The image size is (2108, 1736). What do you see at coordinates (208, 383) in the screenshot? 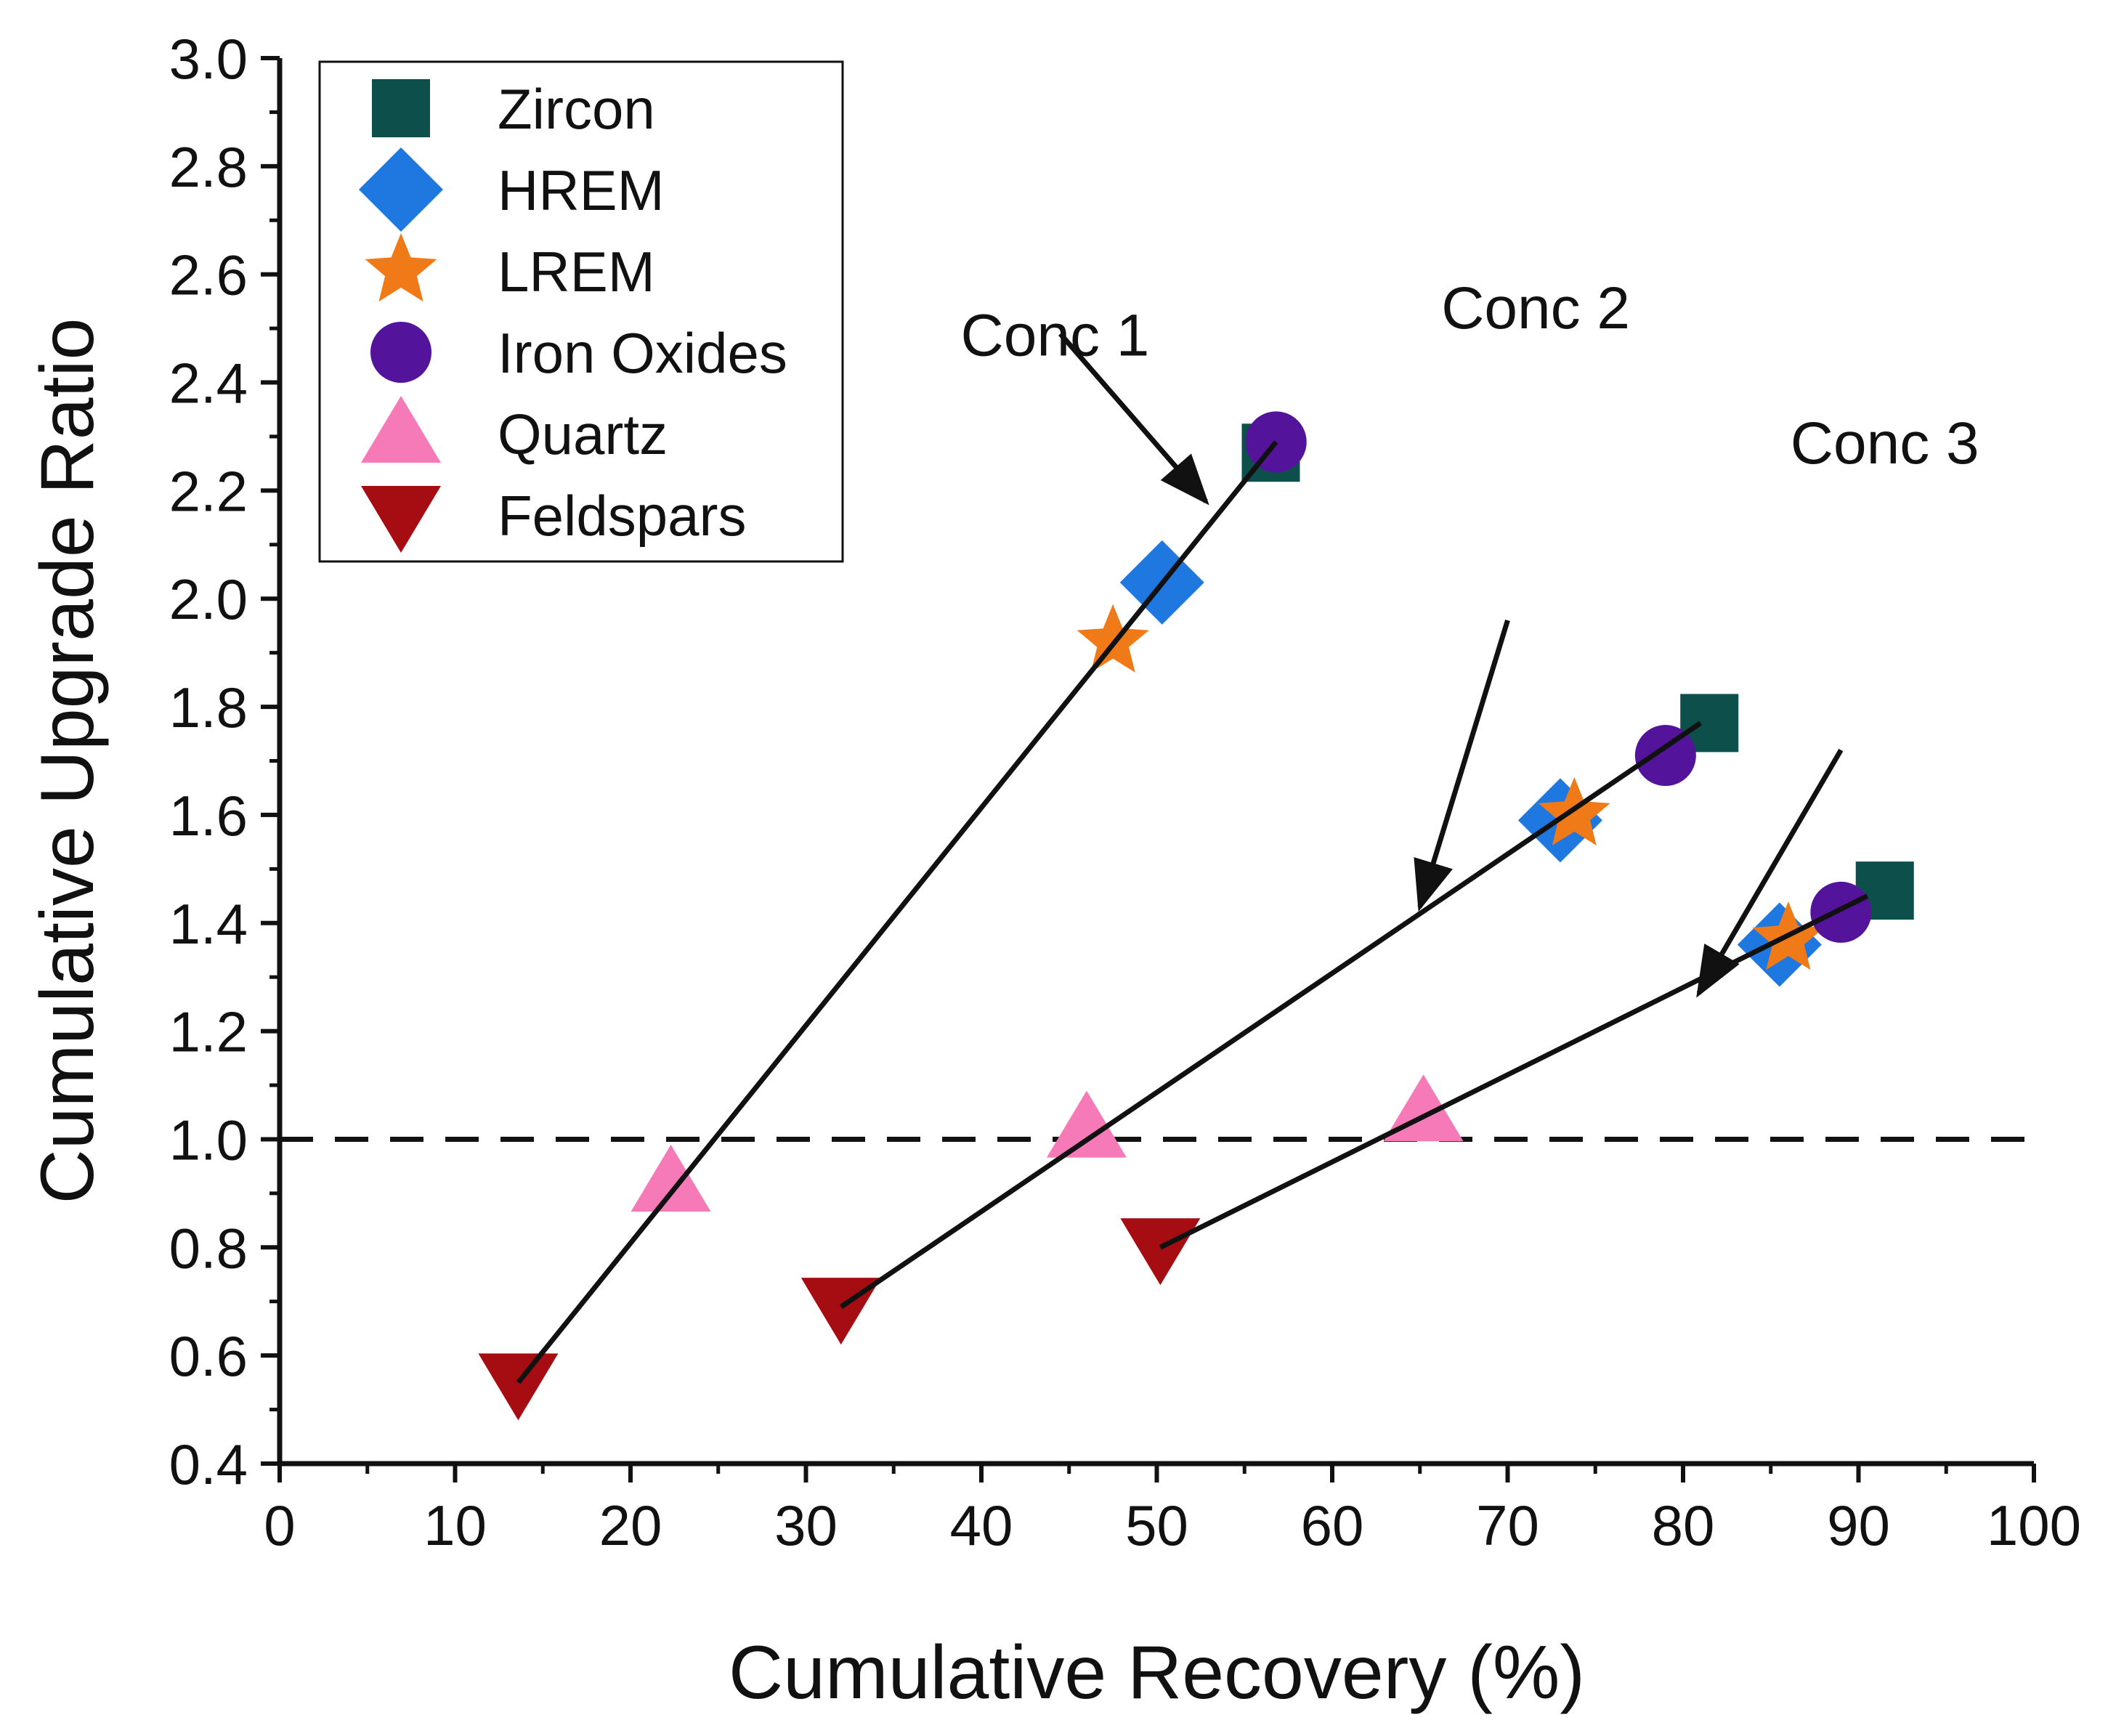
I see `y-tick-label: 2.4` at bounding box center [208, 383].